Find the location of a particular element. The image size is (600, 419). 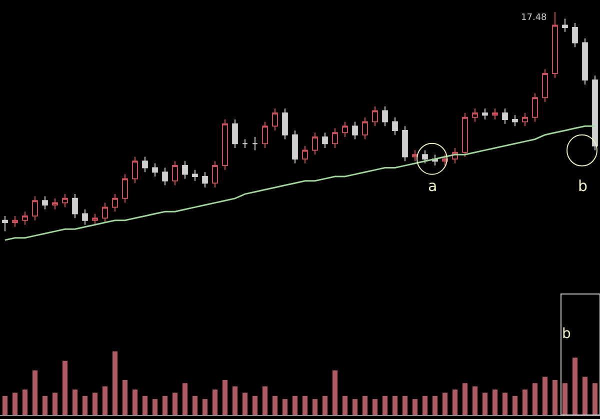

annotation: a is located at coordinates (433, 186).